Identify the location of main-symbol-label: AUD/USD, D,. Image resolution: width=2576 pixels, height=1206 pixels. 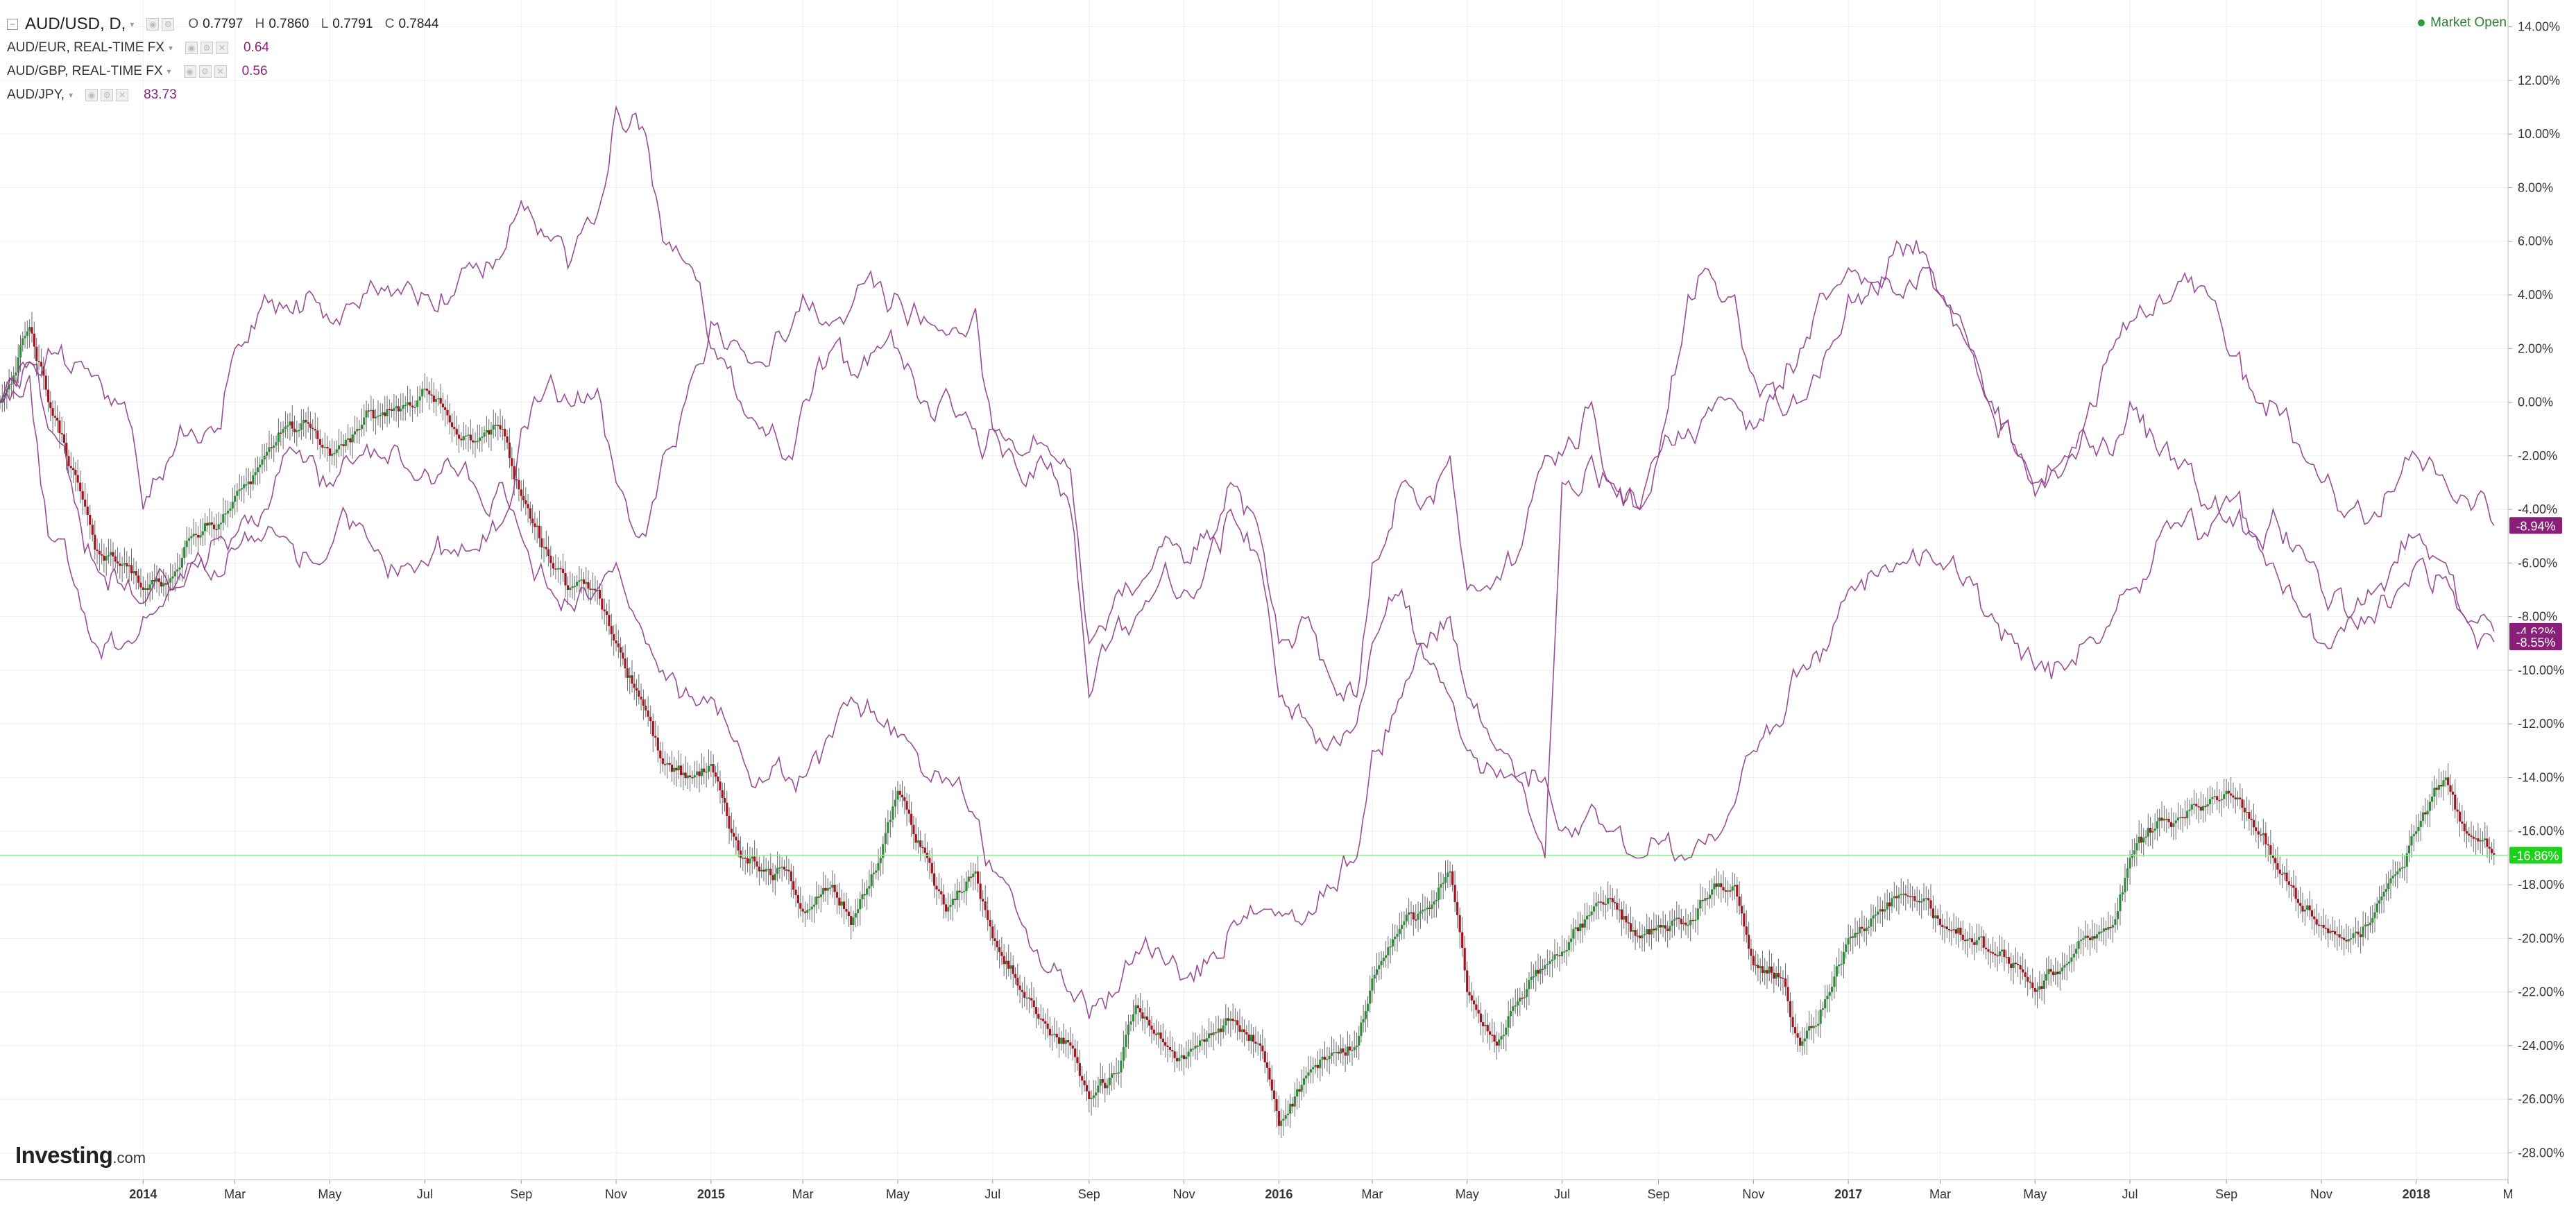
(75, 24).